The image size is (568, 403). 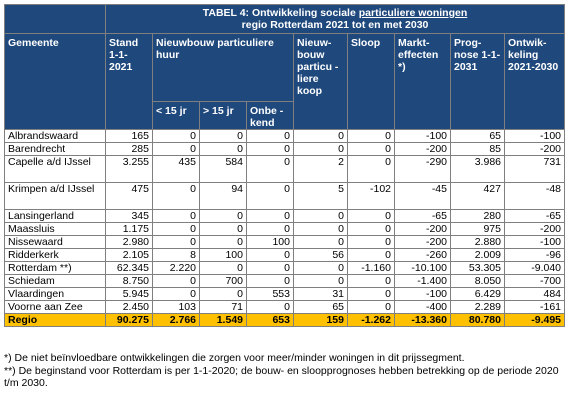 I want to click on cell-gemeente: Rotterdam **), so click(x=55, y=268).